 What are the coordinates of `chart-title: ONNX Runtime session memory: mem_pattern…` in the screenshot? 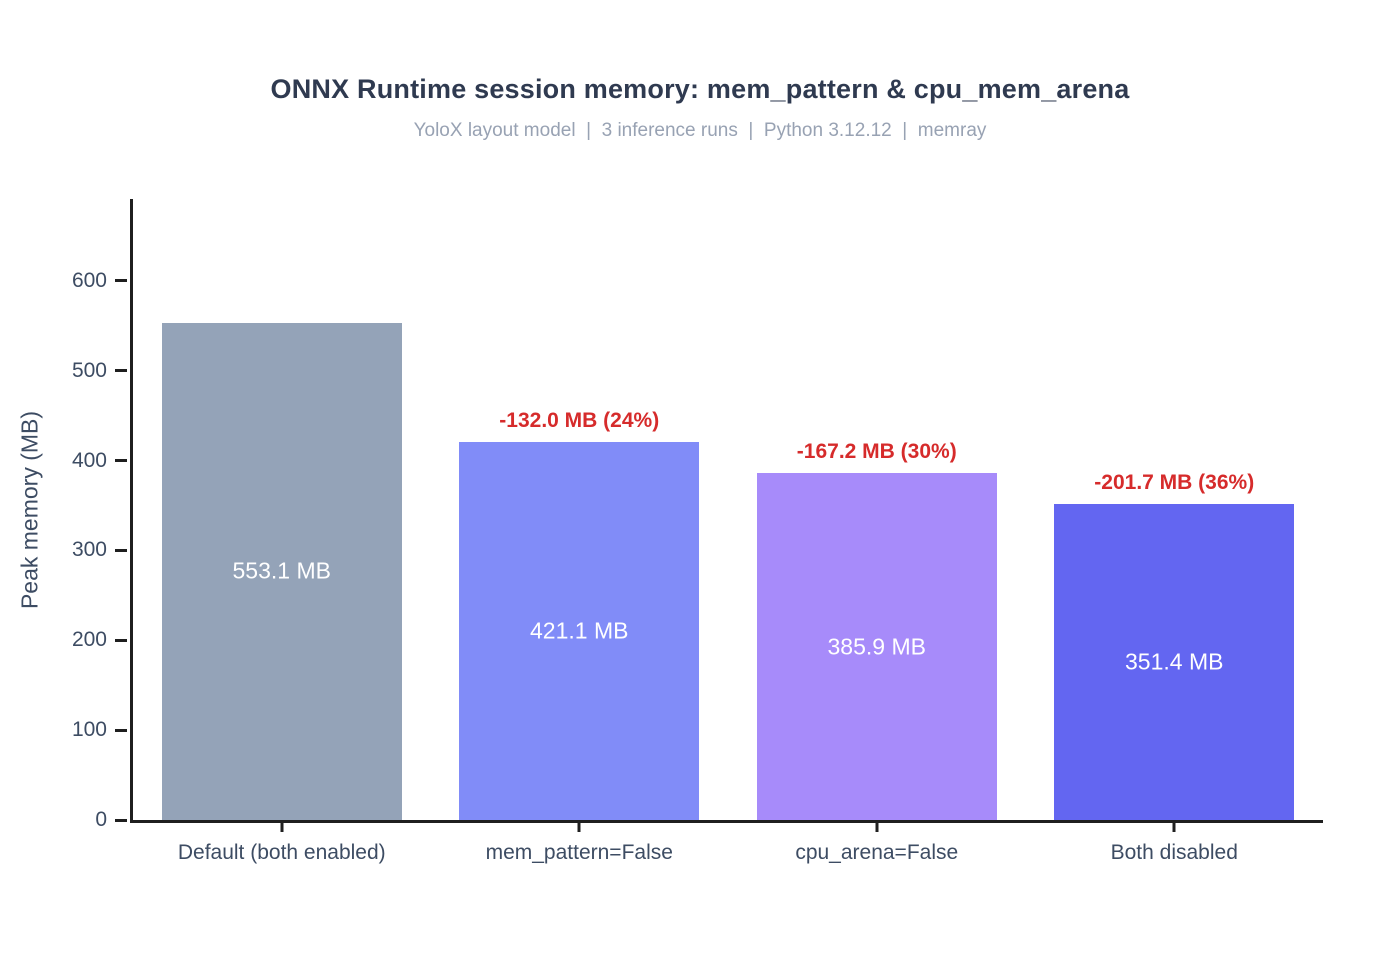 It's located at (700, 89).